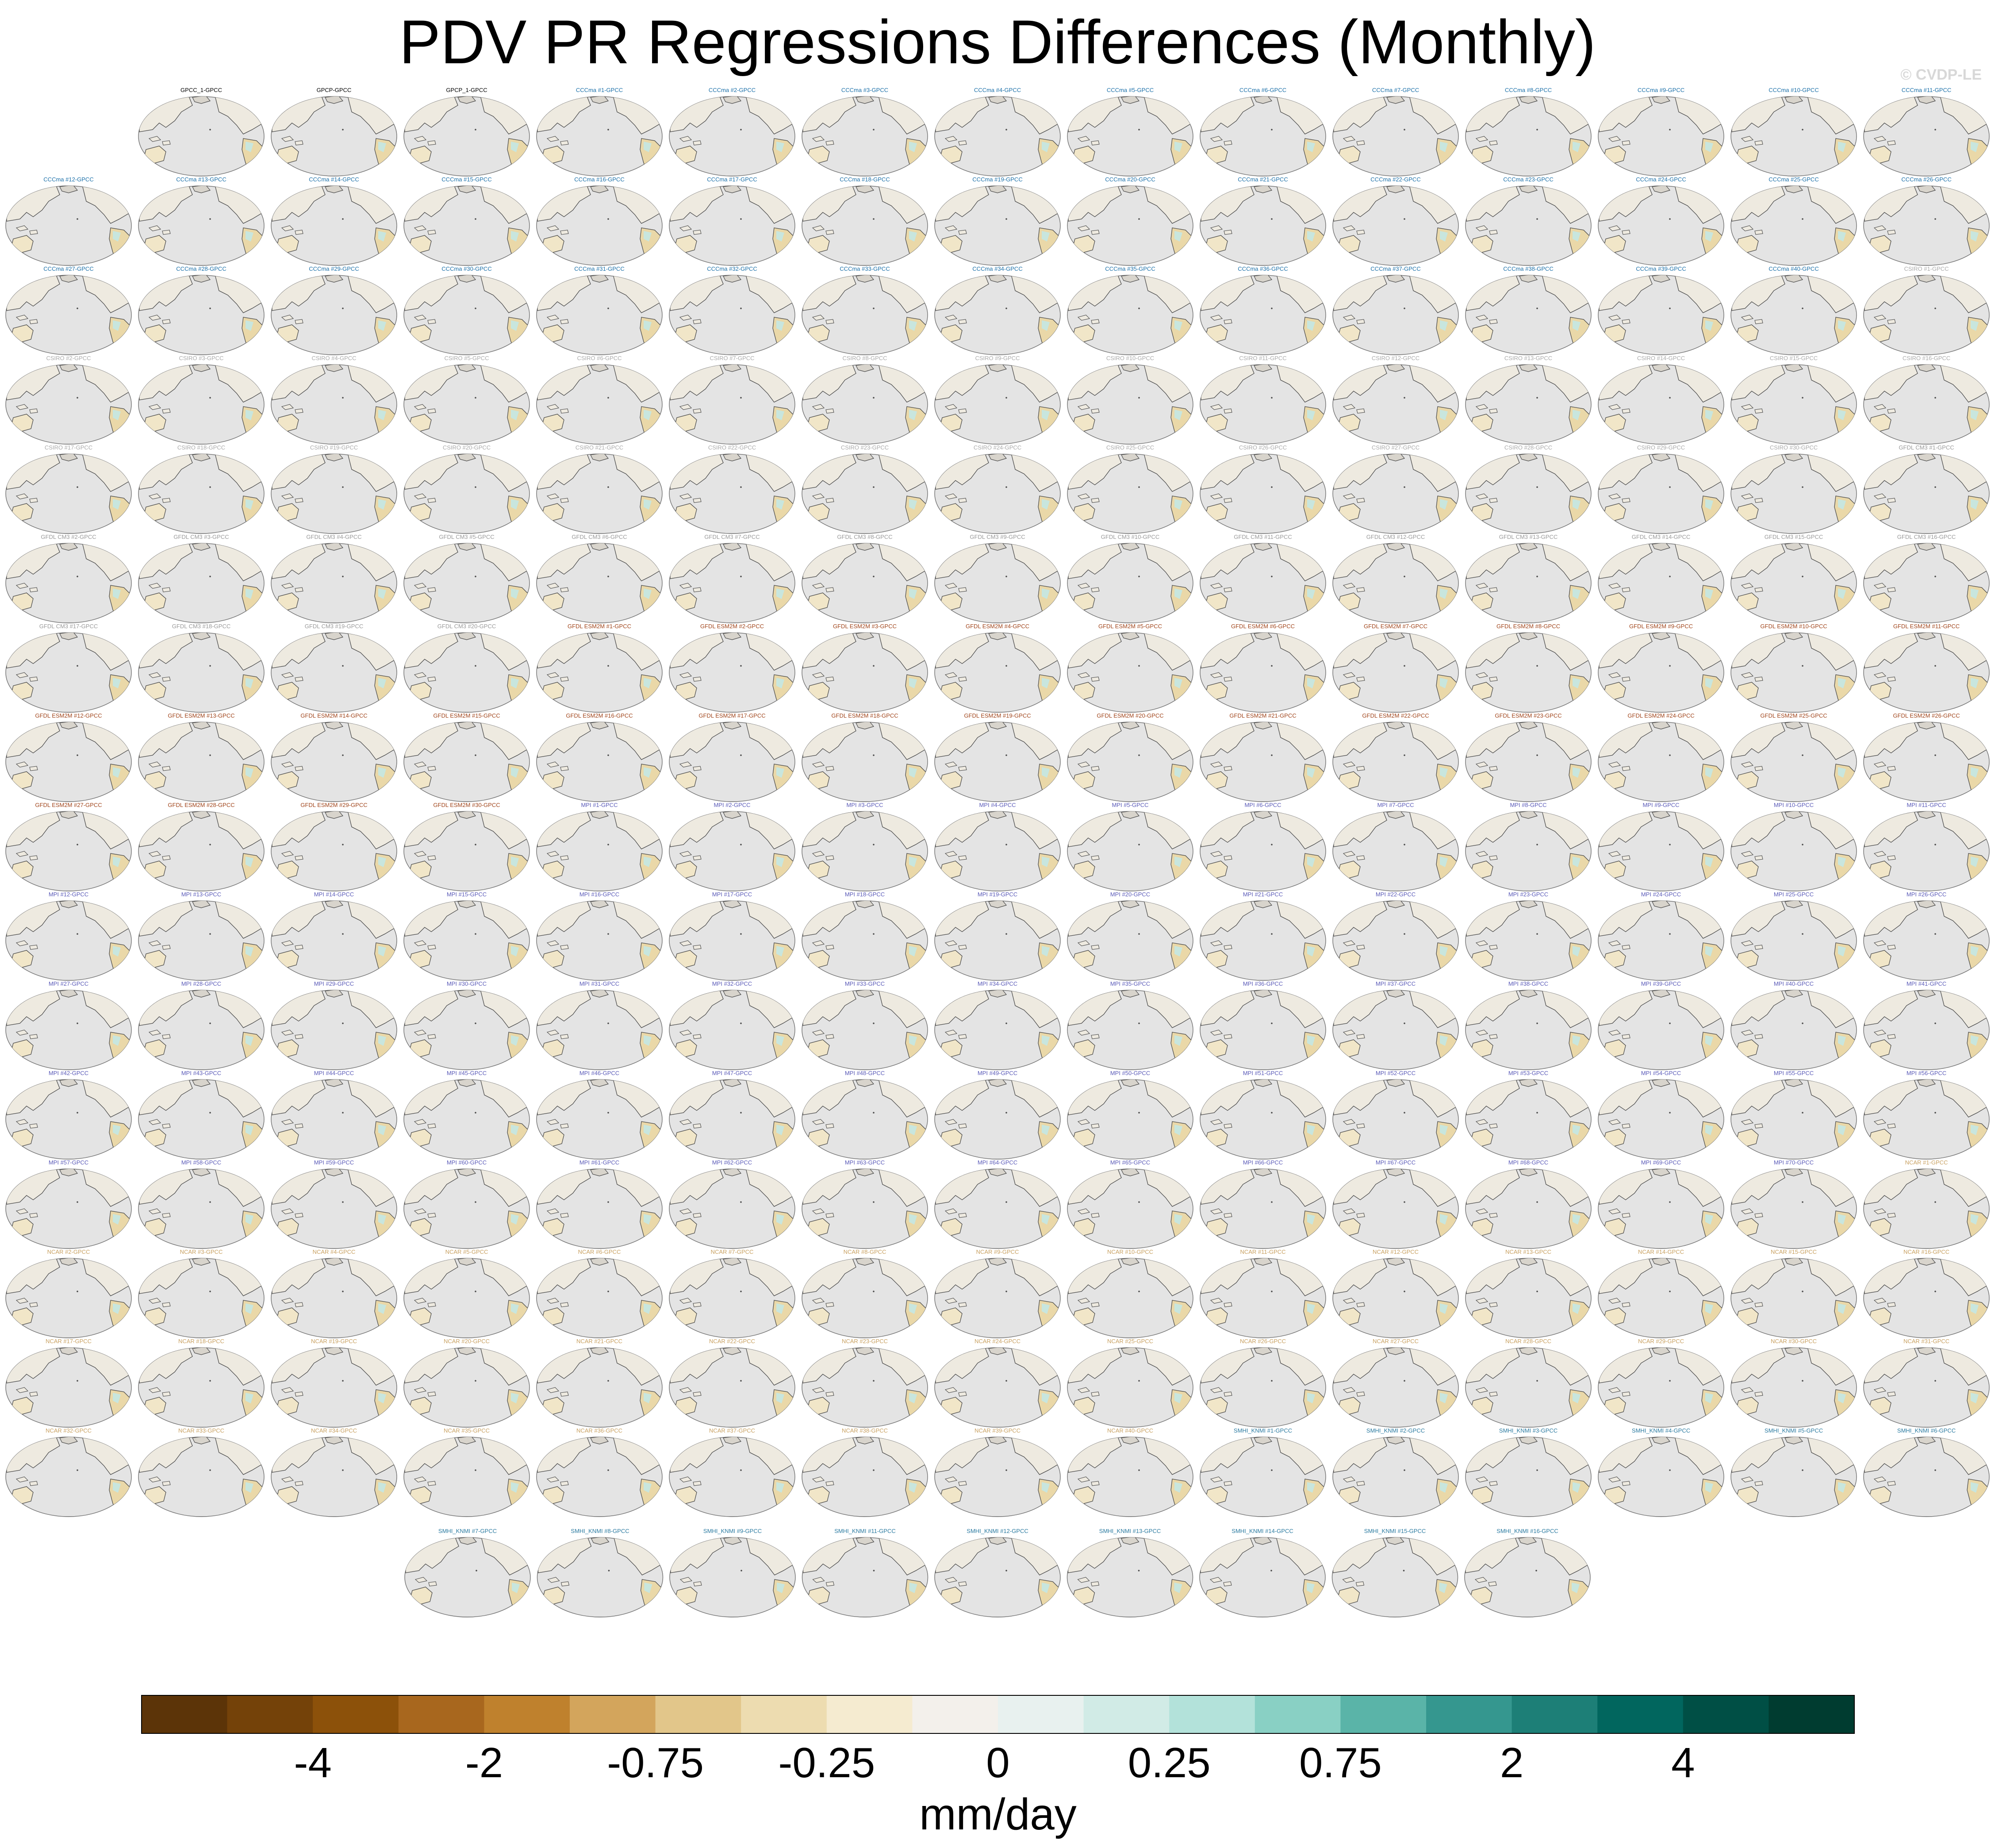  I want to click on panel-title: GFDL ESM2M #9-GPCC, so click(1661, 626).